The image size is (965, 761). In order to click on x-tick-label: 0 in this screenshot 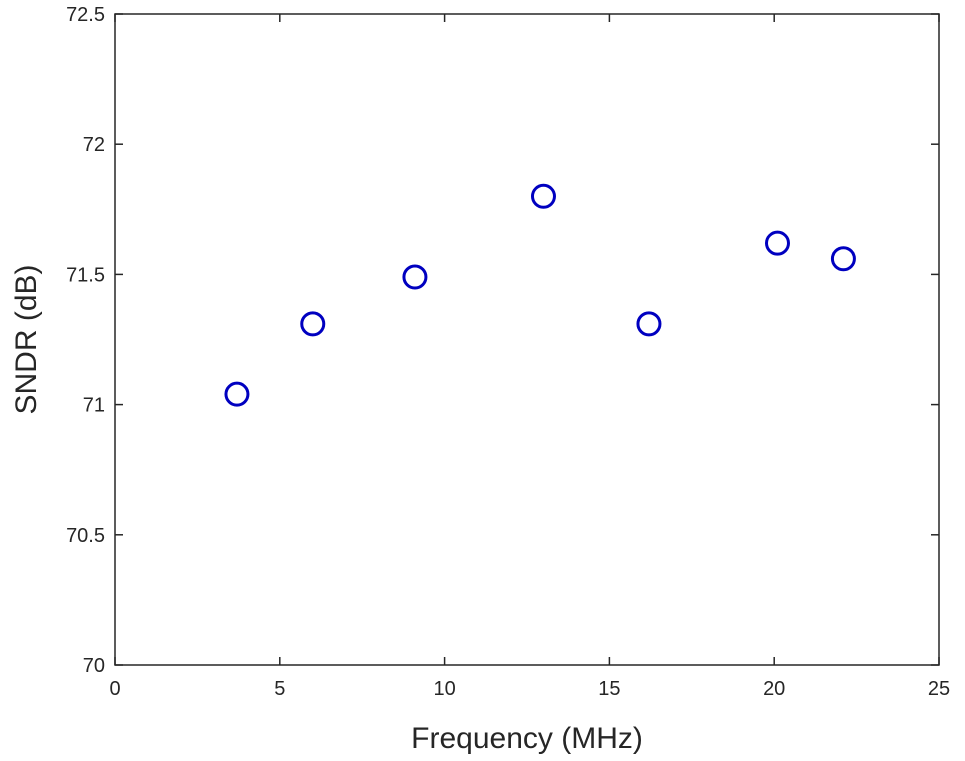, I will do `click(114, 689)`.